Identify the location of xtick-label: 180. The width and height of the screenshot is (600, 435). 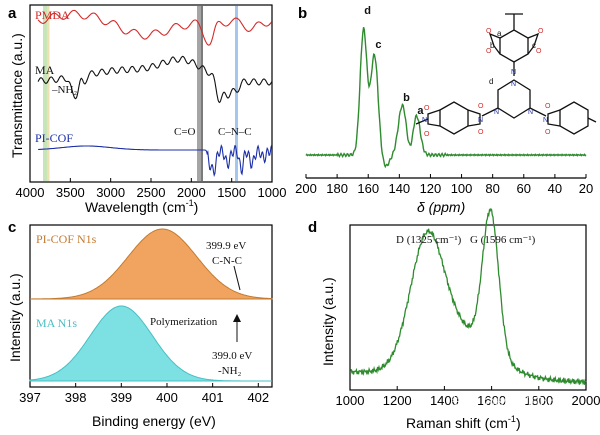
(337, 188).